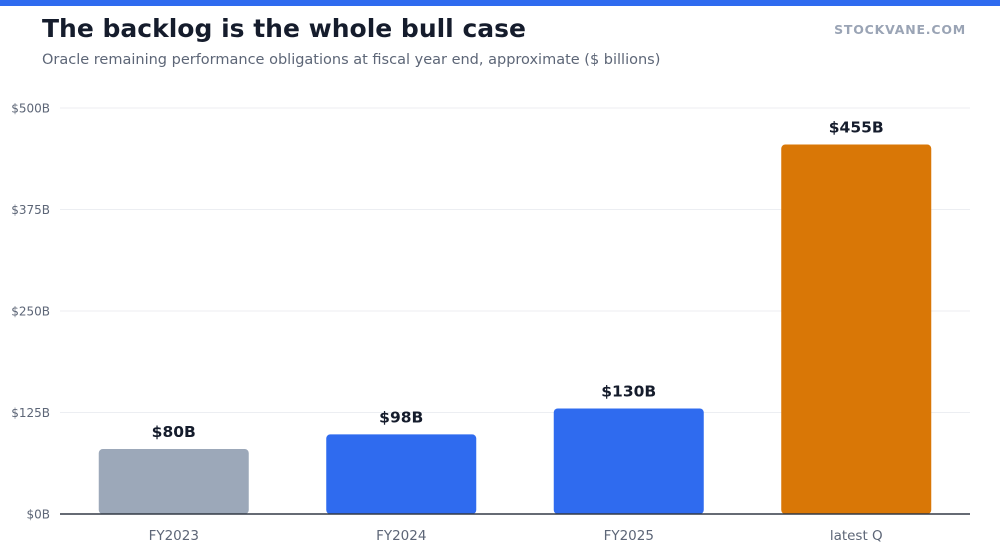 Image resolution: width=1000 pixels, height=560 pixels. What do you see at coordinates (30, 413) in the screenshot?
I see `y-tick-label: $125B` at bounding box center [30, 413].